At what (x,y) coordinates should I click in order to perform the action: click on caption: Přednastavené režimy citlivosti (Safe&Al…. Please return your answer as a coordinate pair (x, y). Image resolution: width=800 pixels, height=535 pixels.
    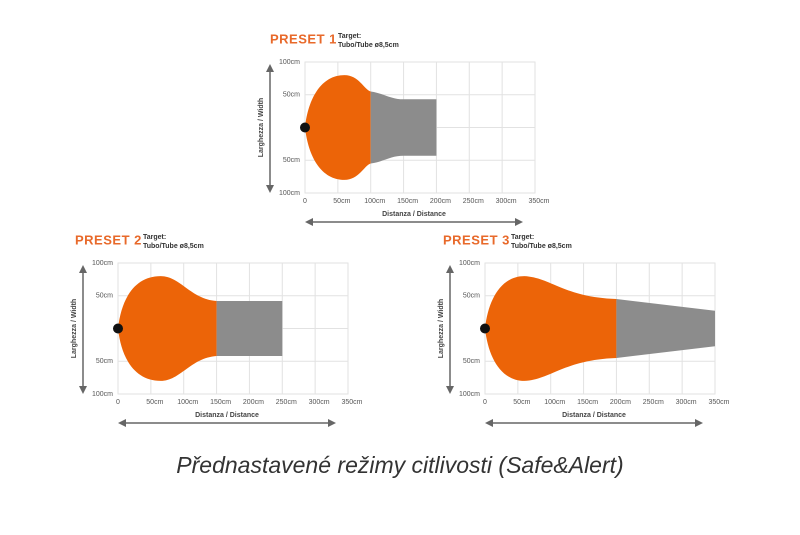
    Looking at the image, I should click on (399, 465).